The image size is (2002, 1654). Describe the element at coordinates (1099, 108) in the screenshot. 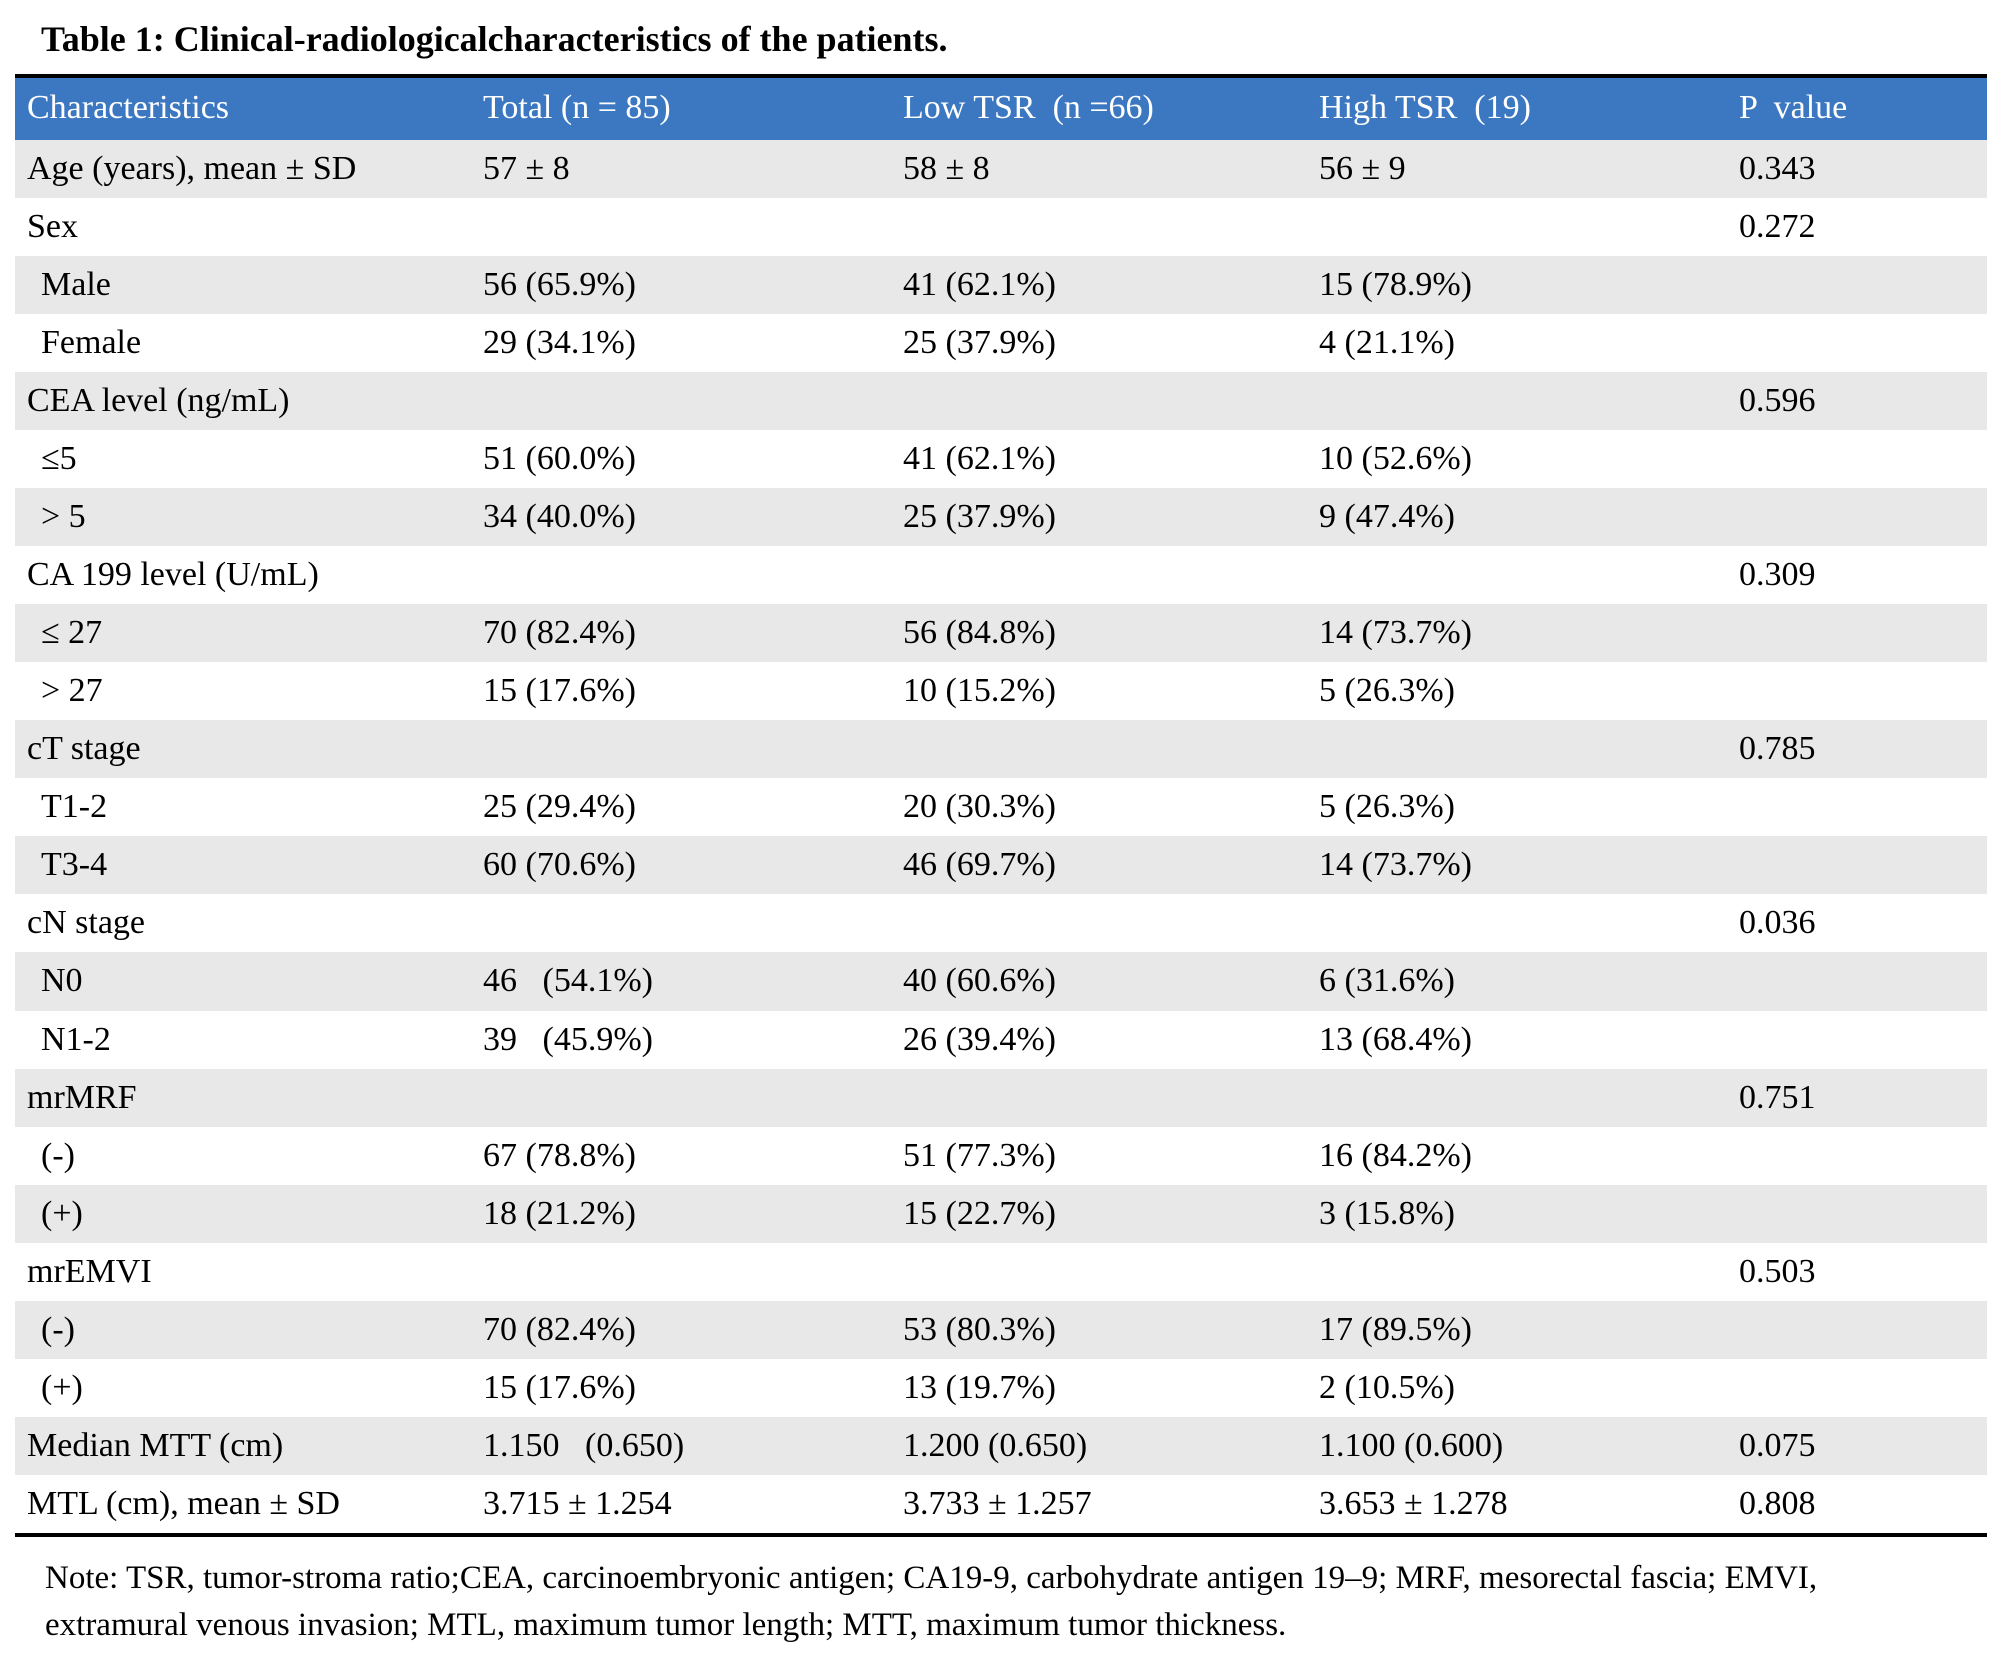

I see `column-header-2: Low TSR (n =66)` at that location.